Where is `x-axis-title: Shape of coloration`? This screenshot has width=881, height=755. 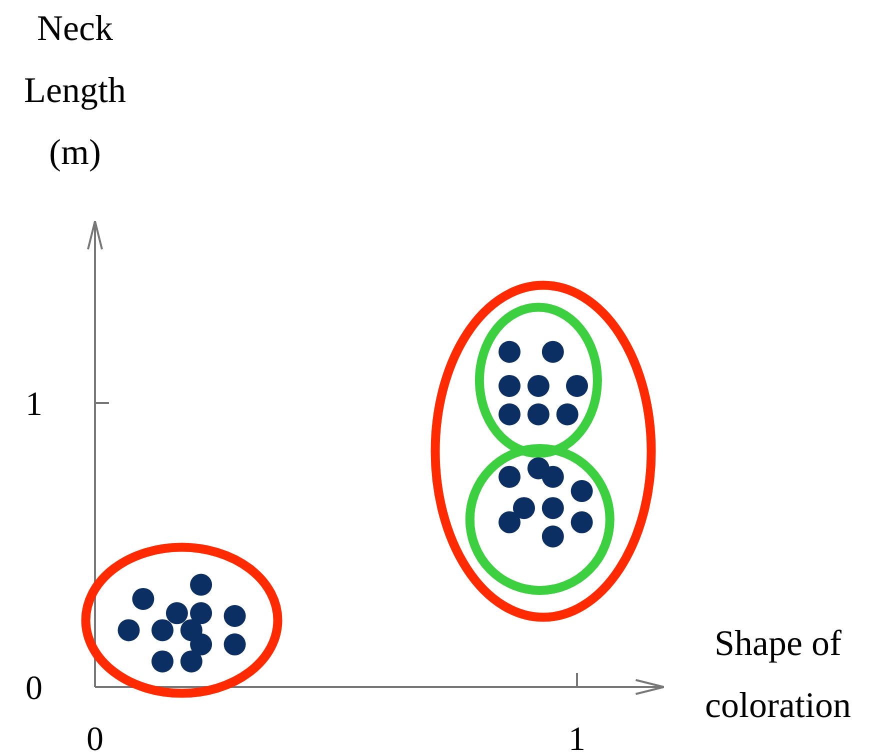
x-axis-title: Shape of coloration is located at coordinates (778, 674).